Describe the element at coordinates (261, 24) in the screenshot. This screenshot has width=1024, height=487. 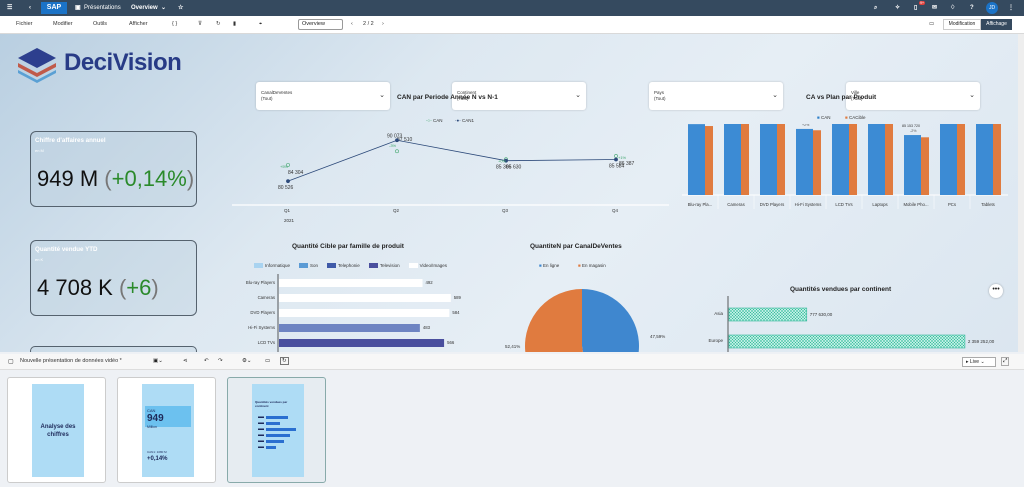
I see `pin-icon: ⌖` at that location.